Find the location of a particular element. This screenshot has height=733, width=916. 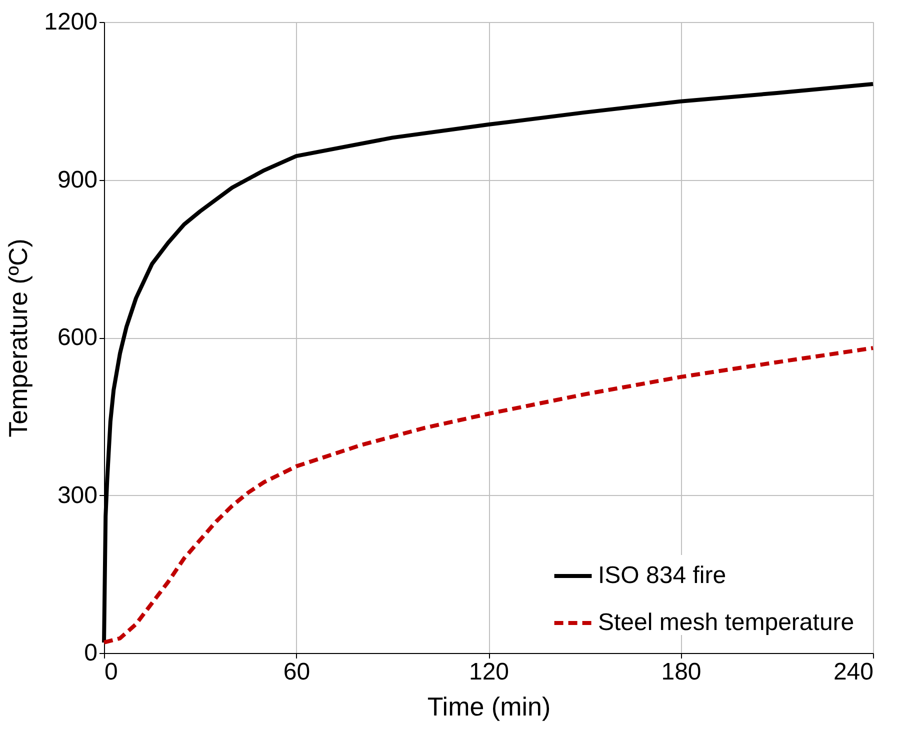

x-tick-label: 120 is located at coordinates (489, 672).